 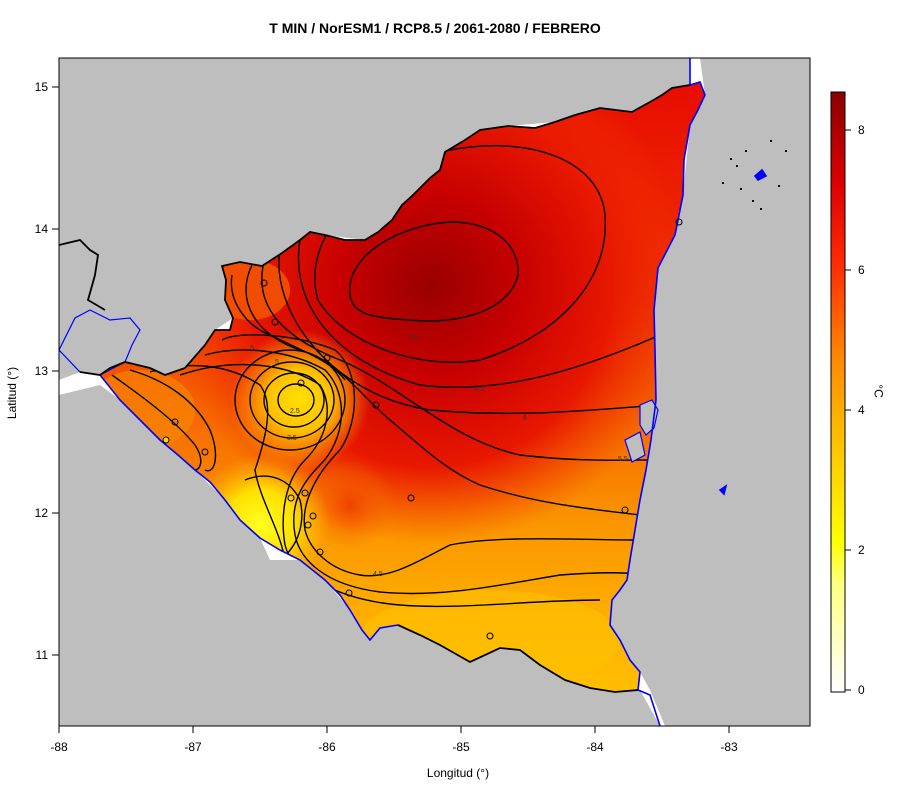 I want to click on land-costarica, so click(x=430, y=643).